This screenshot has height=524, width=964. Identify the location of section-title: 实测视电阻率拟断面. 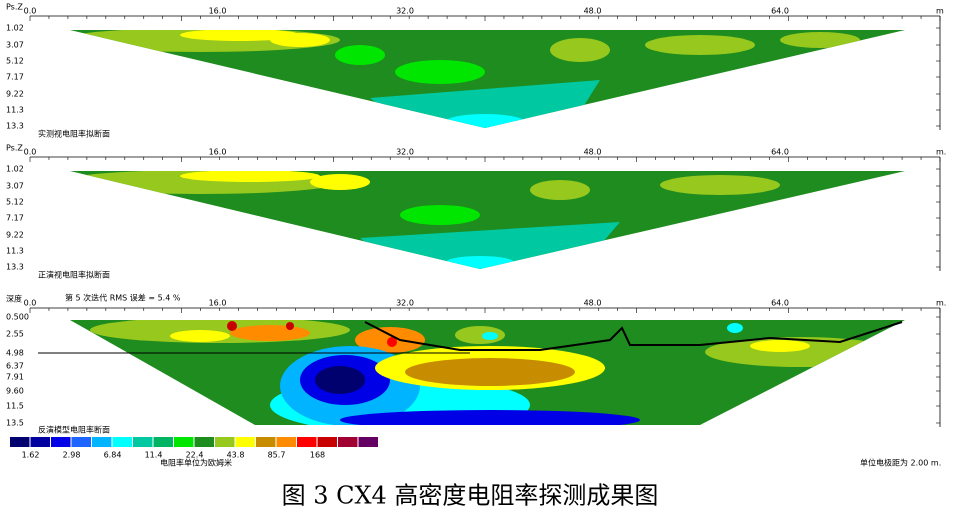
(74, 134).